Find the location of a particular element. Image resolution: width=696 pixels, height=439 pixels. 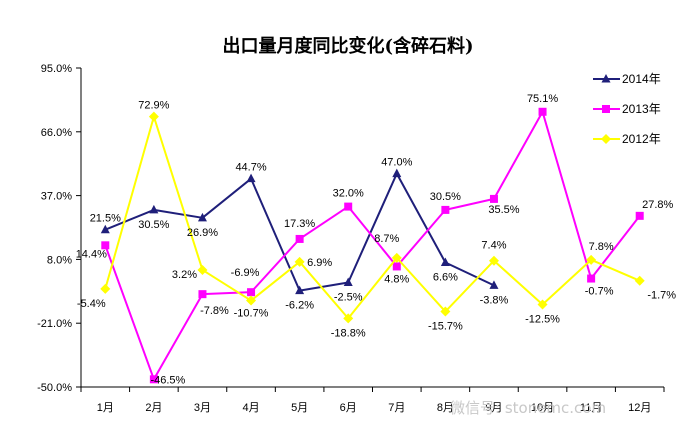

data-label: 8.7% is located at coordinates (386, 239).